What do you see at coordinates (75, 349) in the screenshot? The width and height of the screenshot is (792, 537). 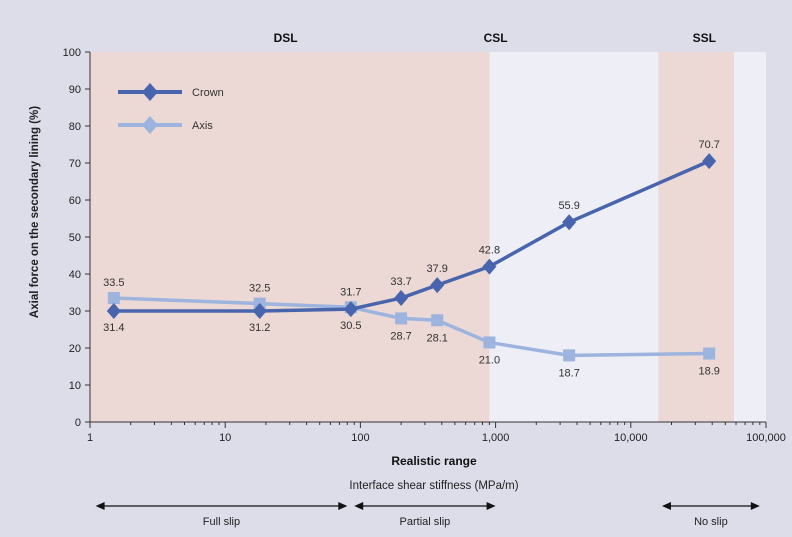 I see `y-tick-label: 20` at bounding box center [75, 349].